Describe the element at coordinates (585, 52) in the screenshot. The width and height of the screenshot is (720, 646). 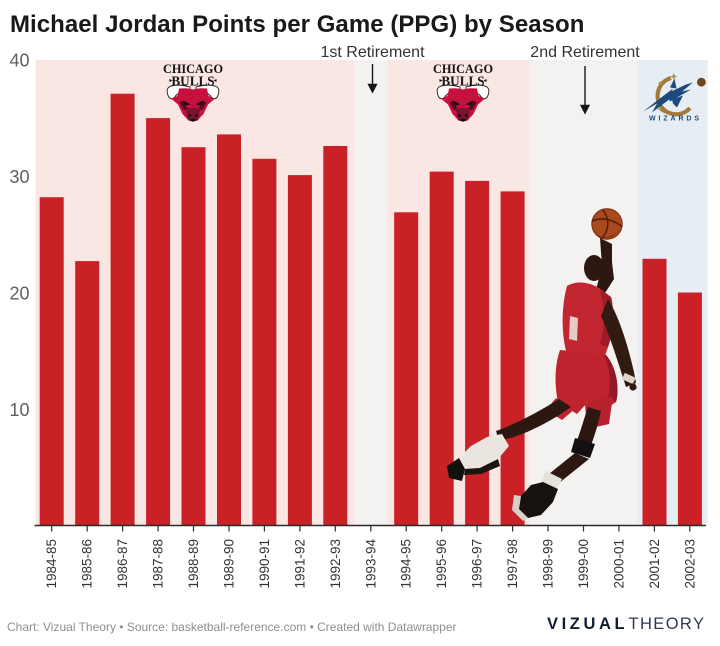
I see `svg-text: 2nd Retirement` at that location.